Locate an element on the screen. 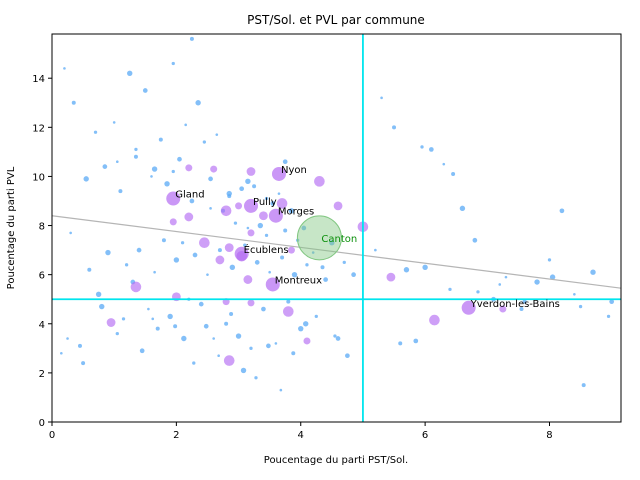 This screenshot has height=480, width=640. y-tick-label: 4 is located at coordinates (42, 325).